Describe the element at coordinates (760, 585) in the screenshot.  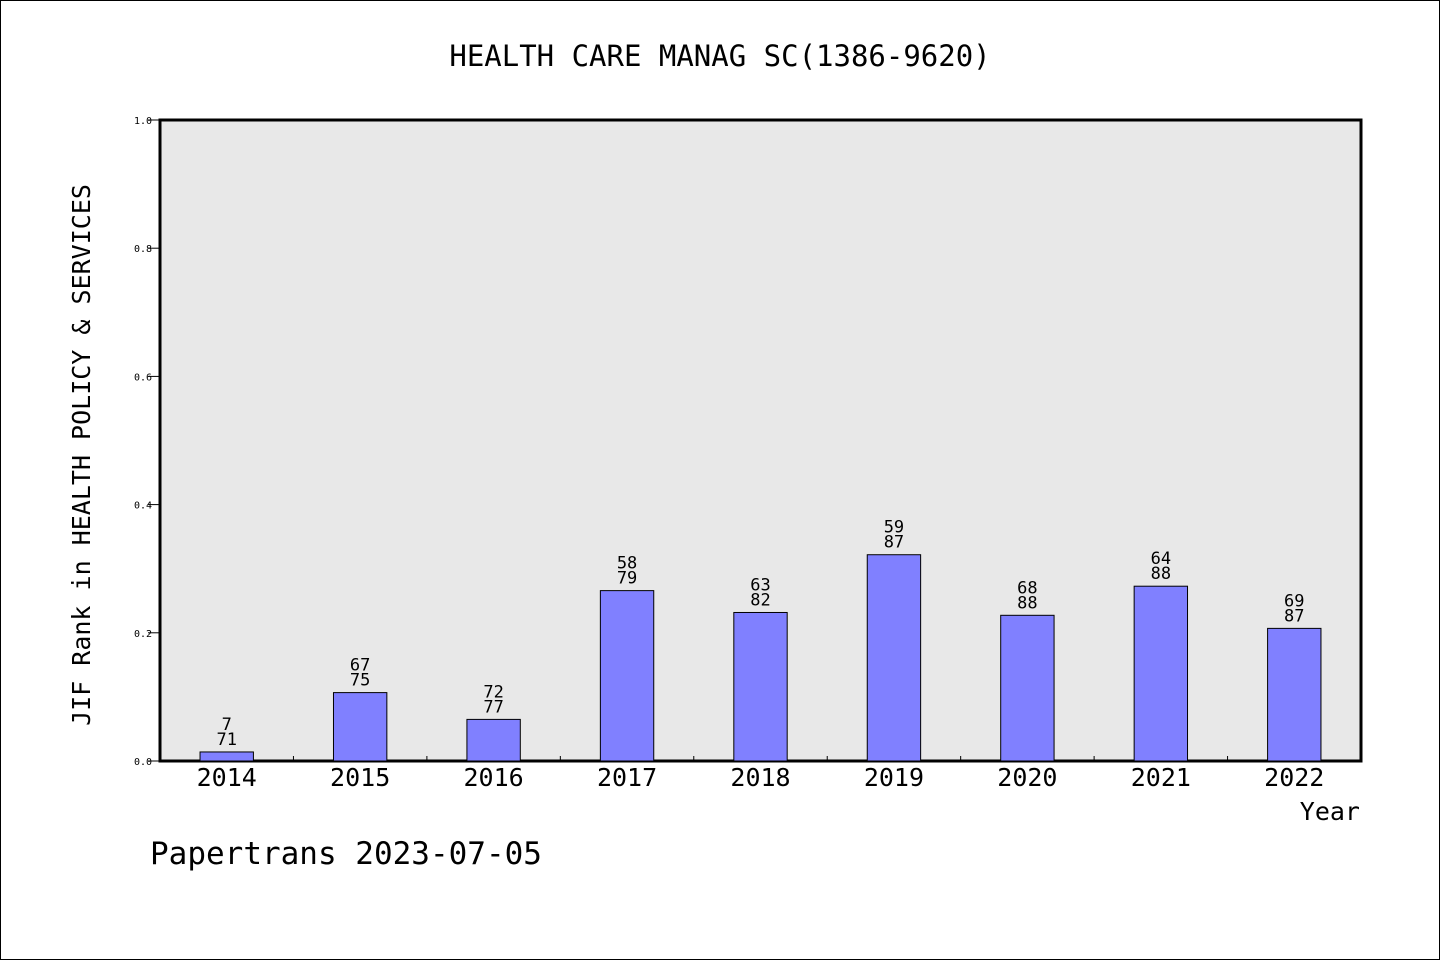
I see `bar-rank-label: 63` at that location.